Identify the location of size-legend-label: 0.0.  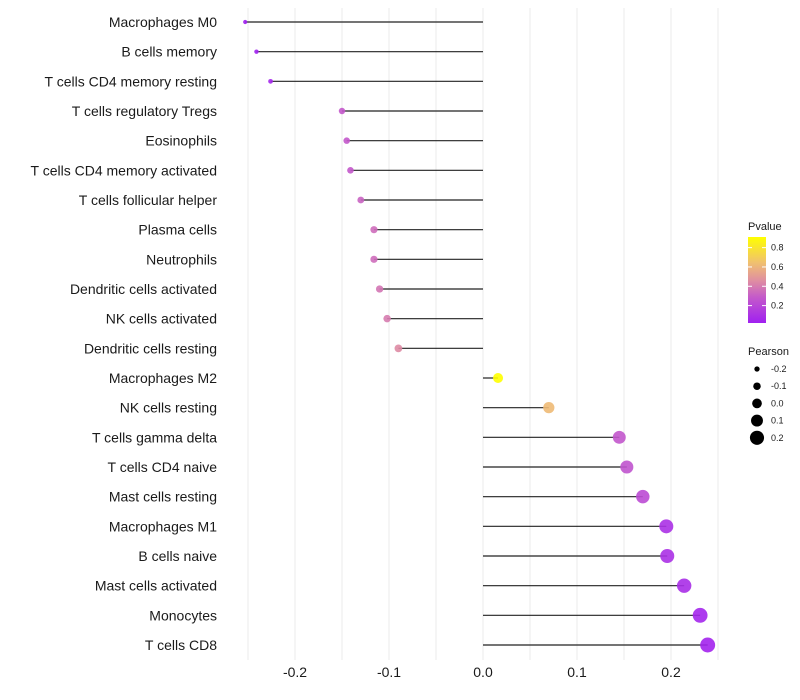
(777, 403).